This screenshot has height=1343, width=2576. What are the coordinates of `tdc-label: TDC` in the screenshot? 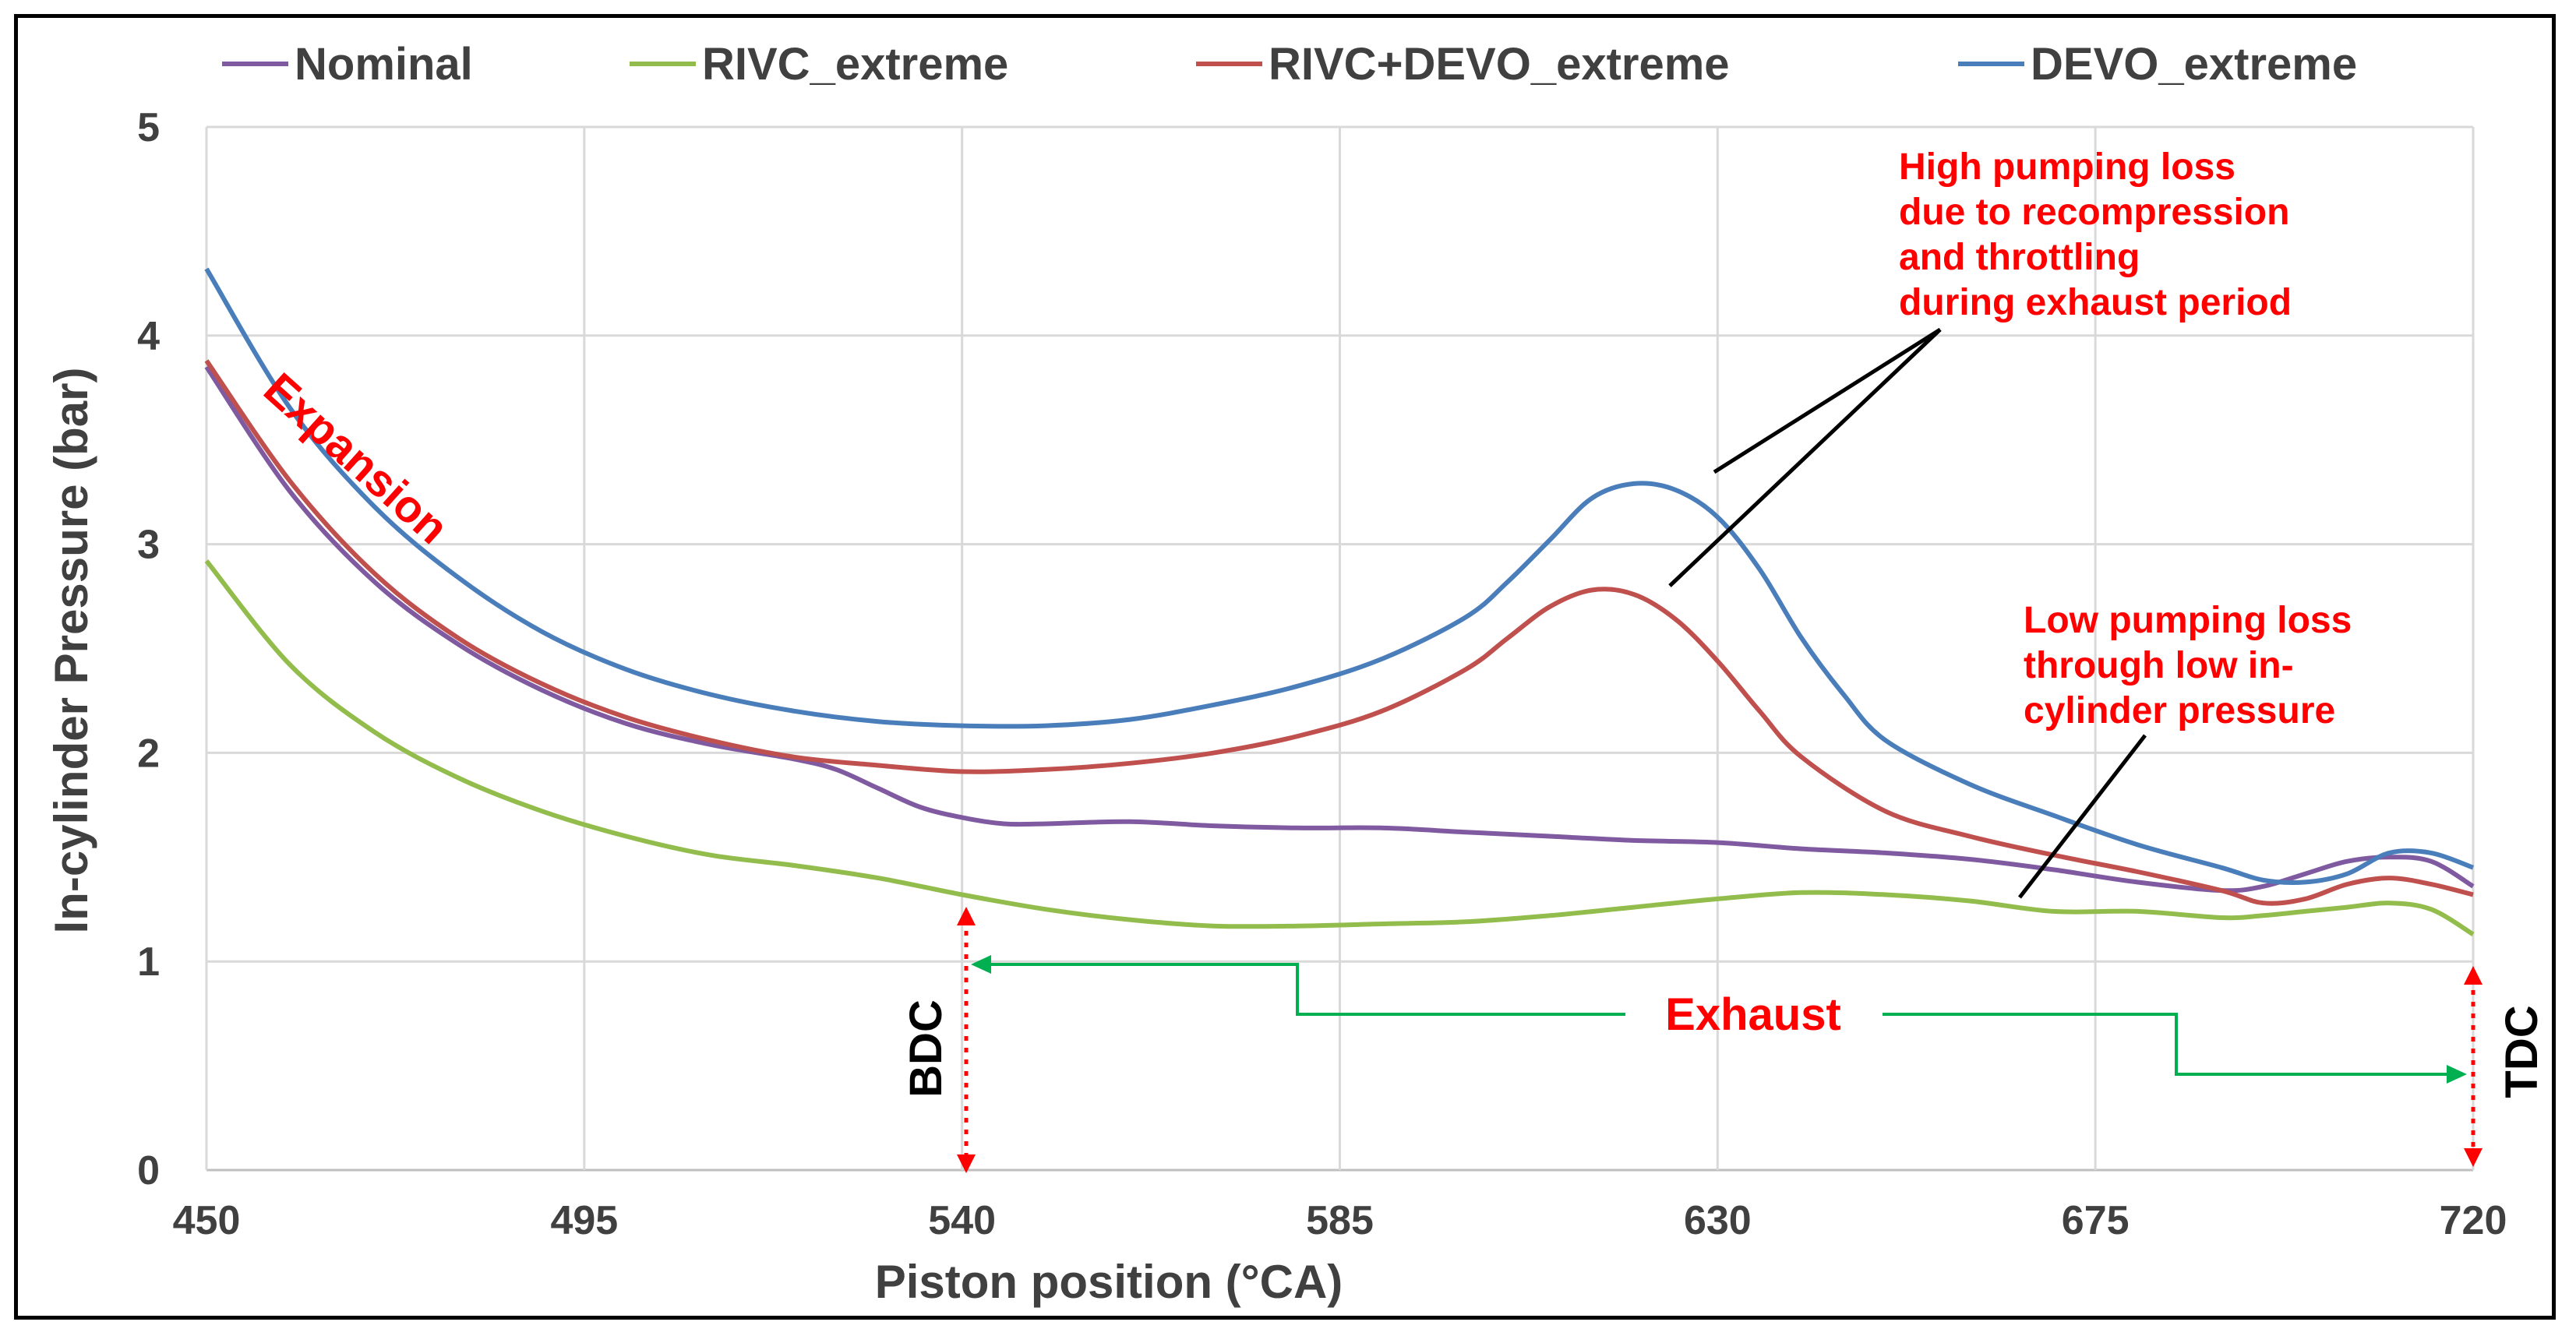 It's located at (2522, 1051).